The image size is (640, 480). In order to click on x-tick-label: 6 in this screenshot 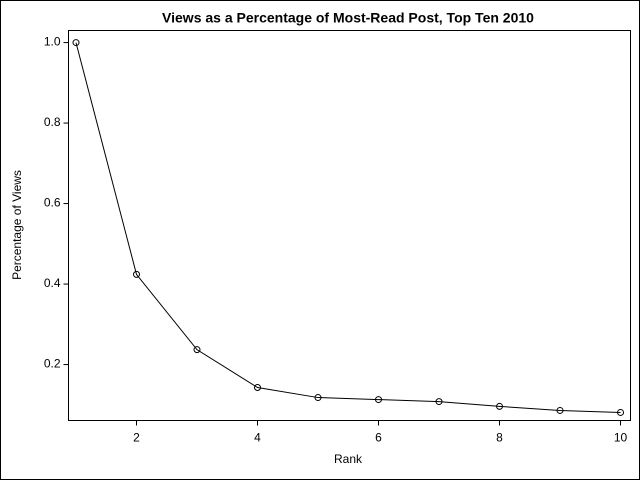, I will do `click(378, 438)`.